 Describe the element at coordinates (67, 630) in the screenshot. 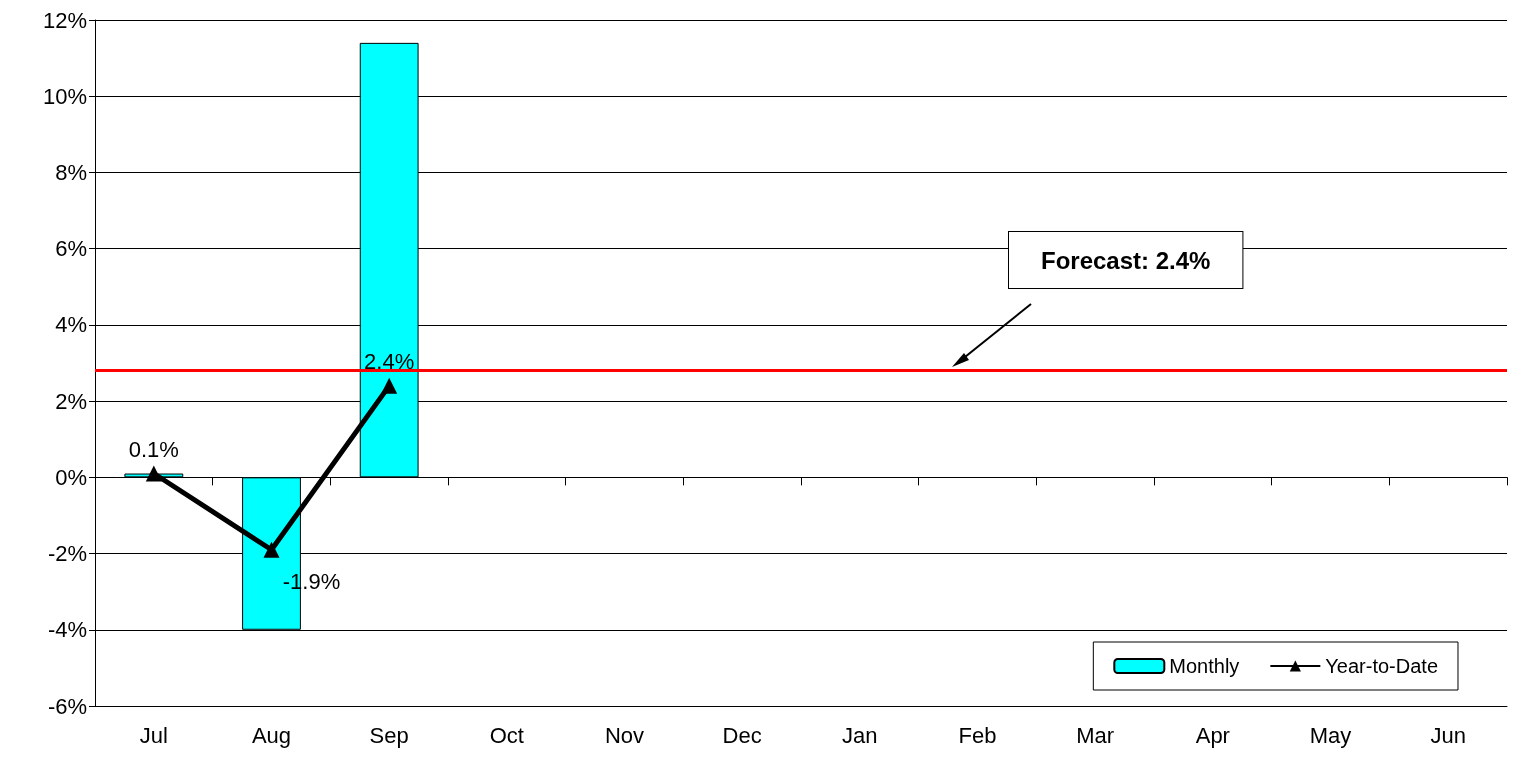

I see `y-tick-label: -4%` at that location.